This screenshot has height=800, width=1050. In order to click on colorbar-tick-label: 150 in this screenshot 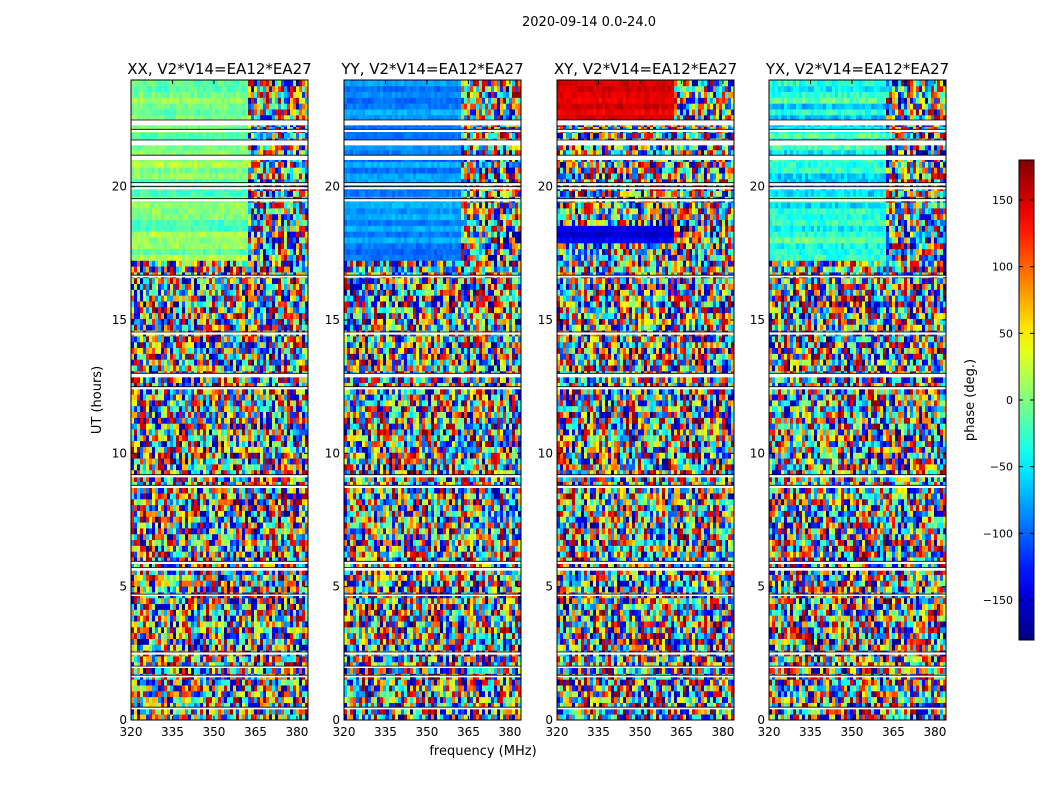, I will do `click(1002, 200)`.